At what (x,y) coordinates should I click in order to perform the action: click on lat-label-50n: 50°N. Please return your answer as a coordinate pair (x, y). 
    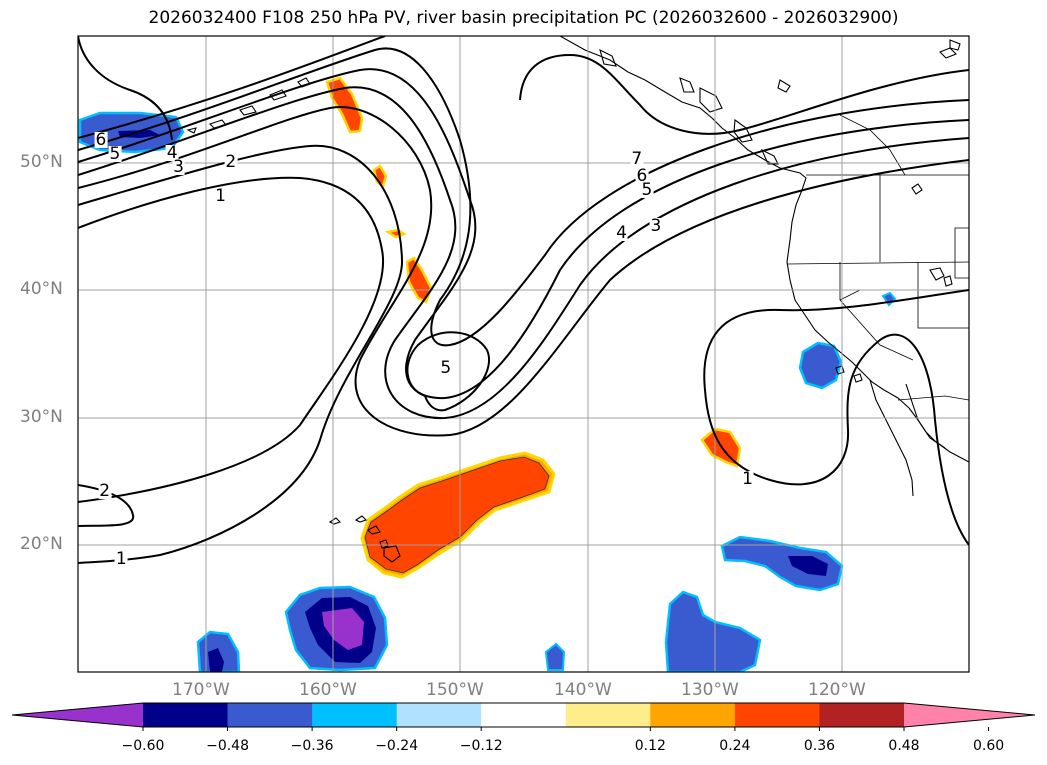
    Looking at the image, I should click on (41, 162).